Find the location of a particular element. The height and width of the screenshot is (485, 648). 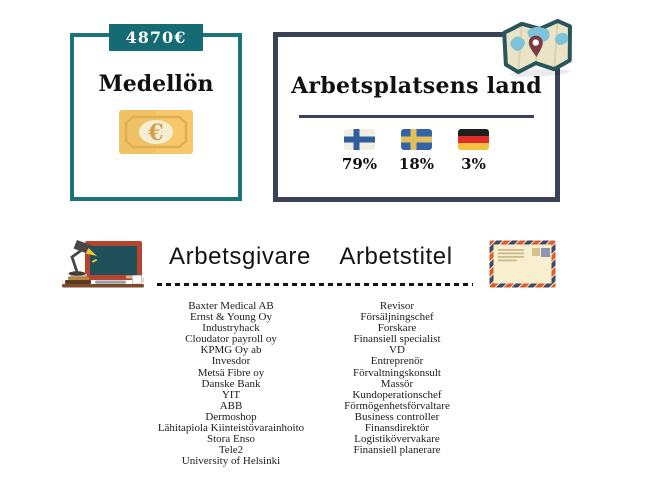

list-item: Finansiell specialist is located at coordinates (397, 339).